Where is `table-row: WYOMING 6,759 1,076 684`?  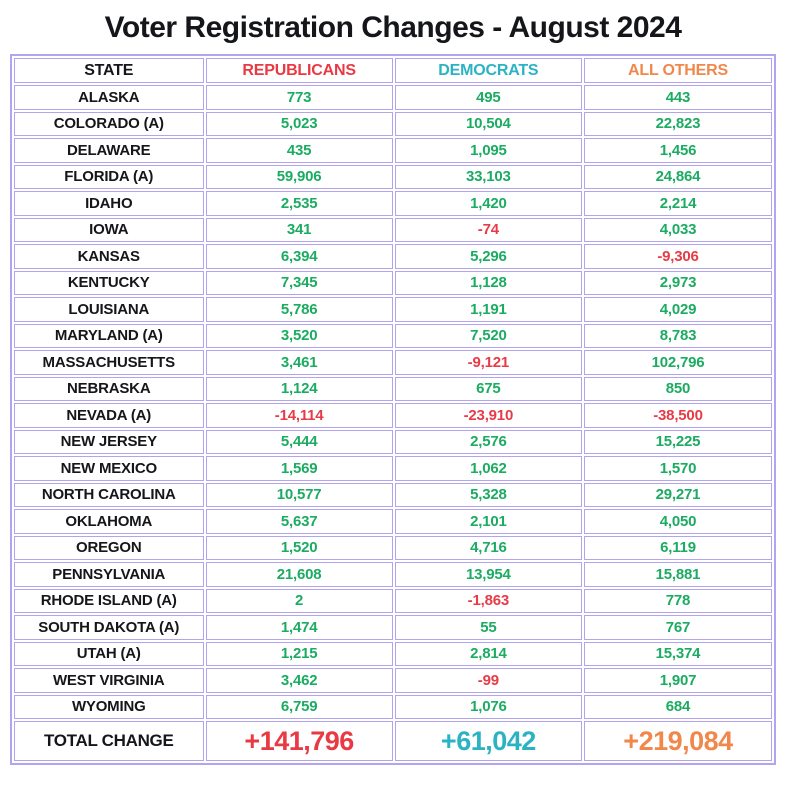
table-row: WYOMING 6,759 1,076 684 is located at coordinates (393, 706).